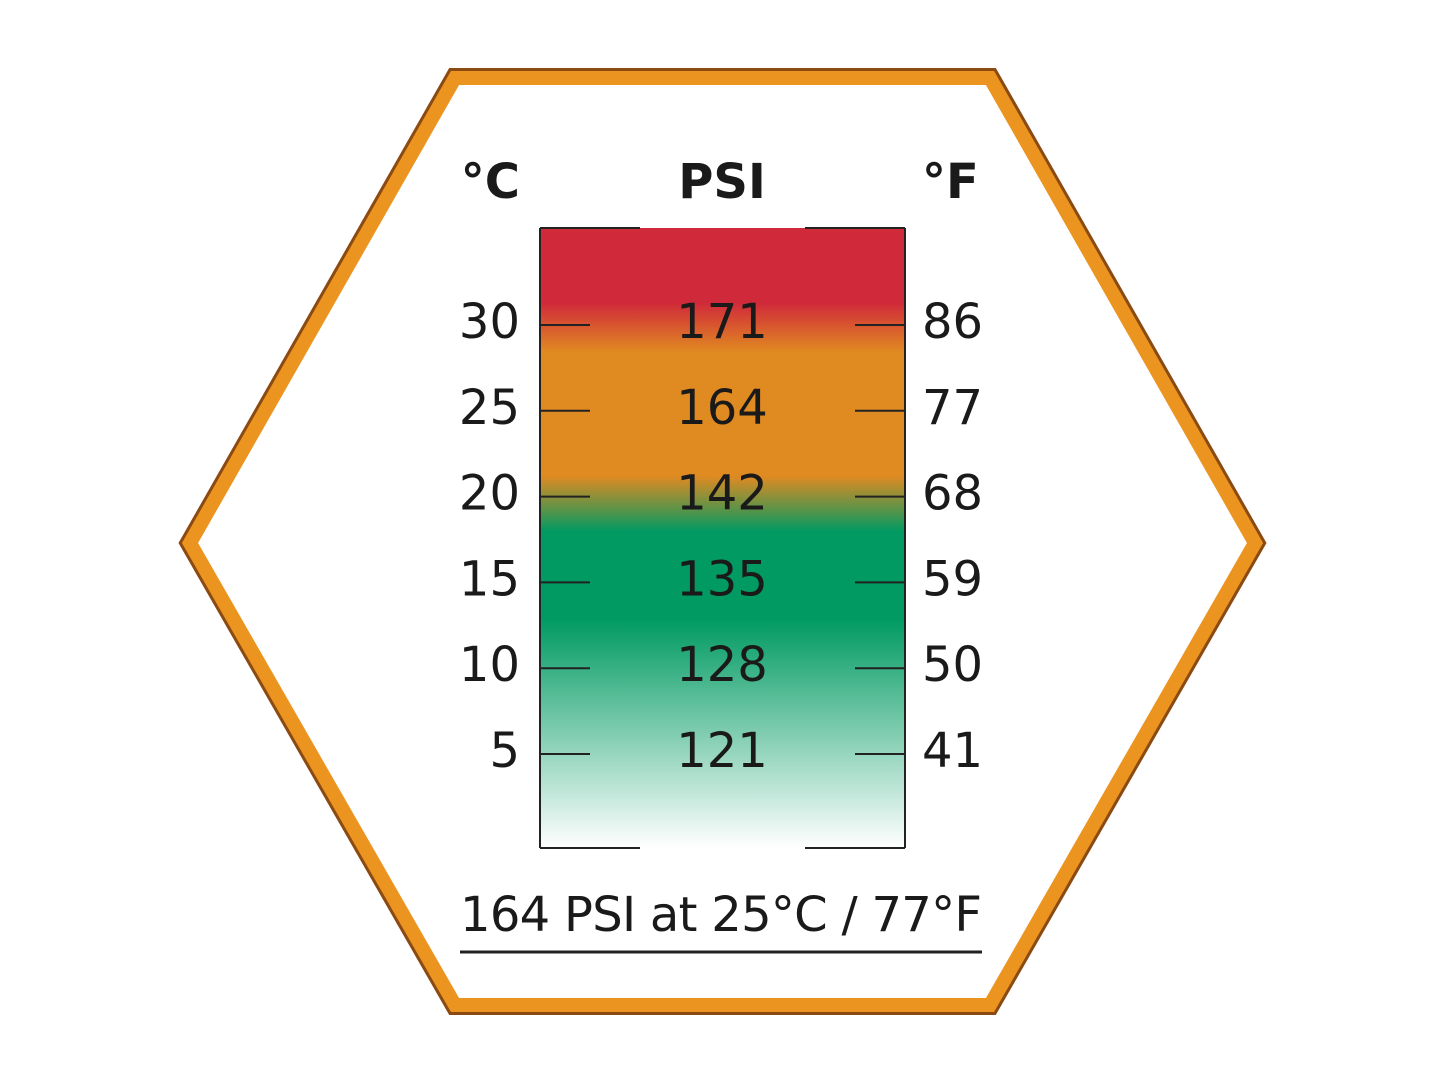 Image resolution: width=1445 pixels, height=1084 pixels. I want to click on celsius-value: 25, so click(489, 408).